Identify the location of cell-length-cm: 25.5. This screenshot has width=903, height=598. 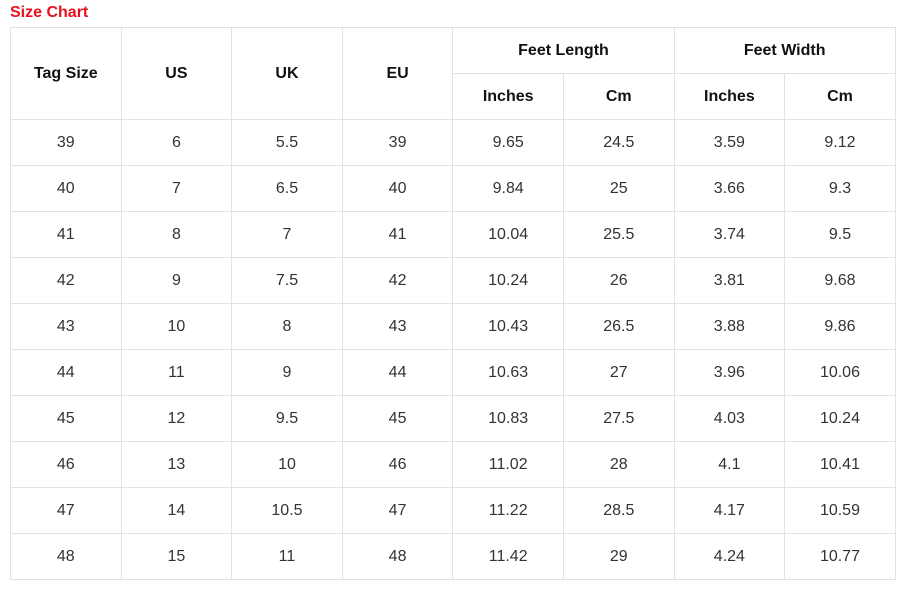
(618, 234).